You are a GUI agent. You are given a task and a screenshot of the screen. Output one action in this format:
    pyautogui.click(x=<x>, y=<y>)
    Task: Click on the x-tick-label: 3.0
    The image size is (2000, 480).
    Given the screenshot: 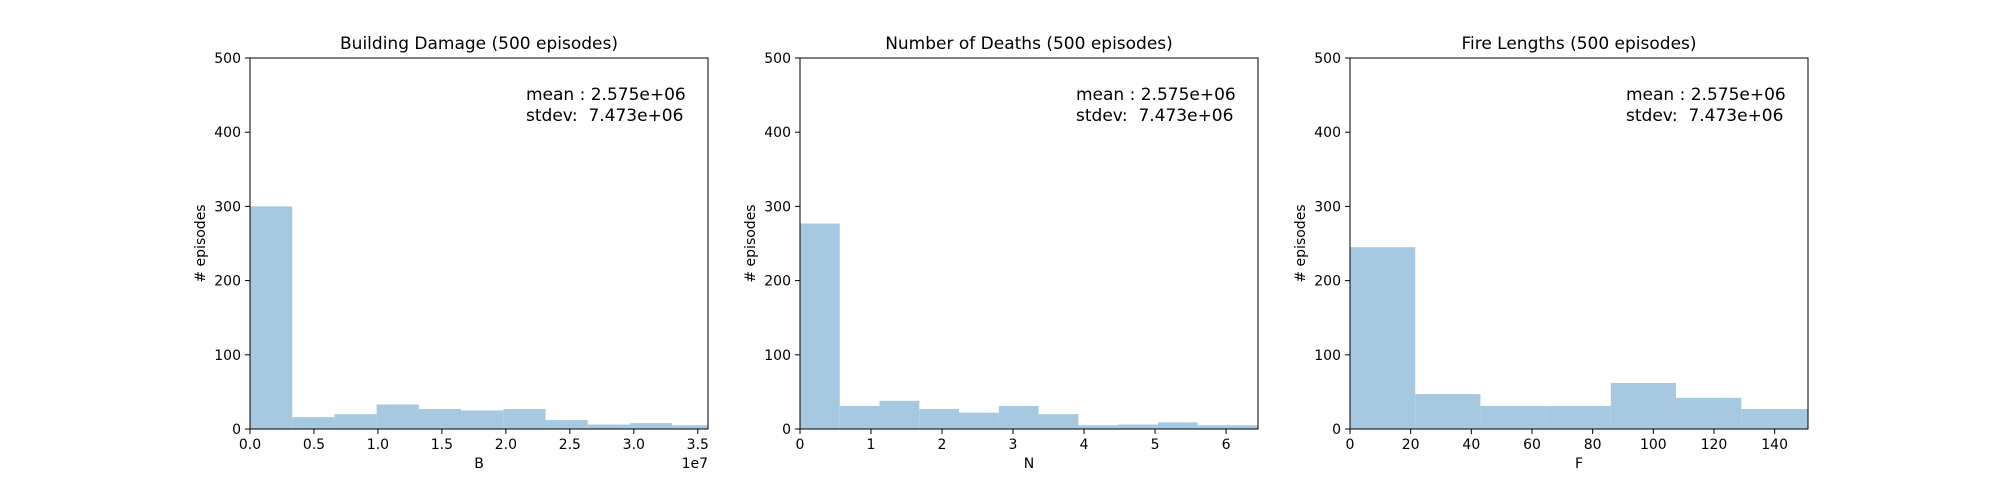 What is the action you would take?
    pyautogui.click(x=634, y=445)
    